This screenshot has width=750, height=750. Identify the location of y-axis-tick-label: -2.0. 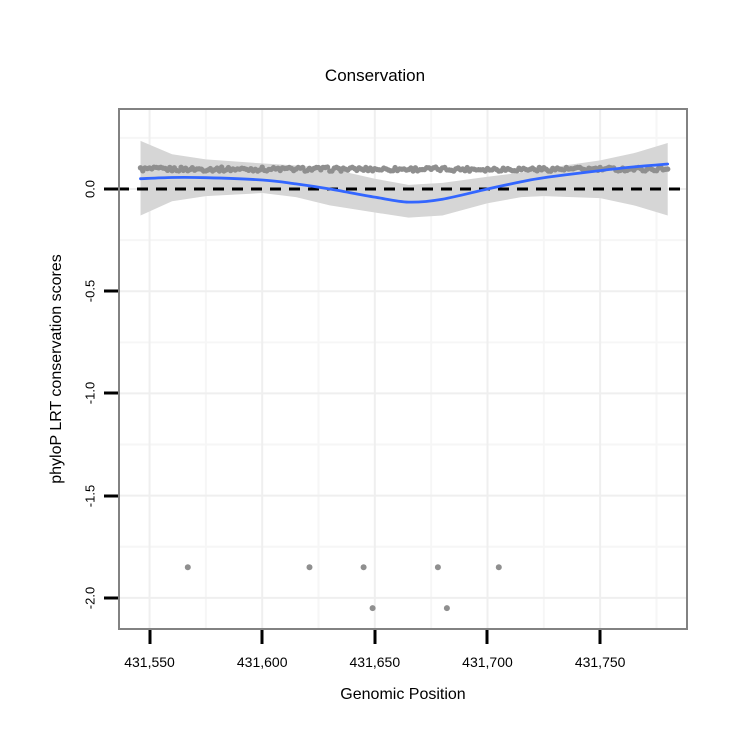
(90, 598).